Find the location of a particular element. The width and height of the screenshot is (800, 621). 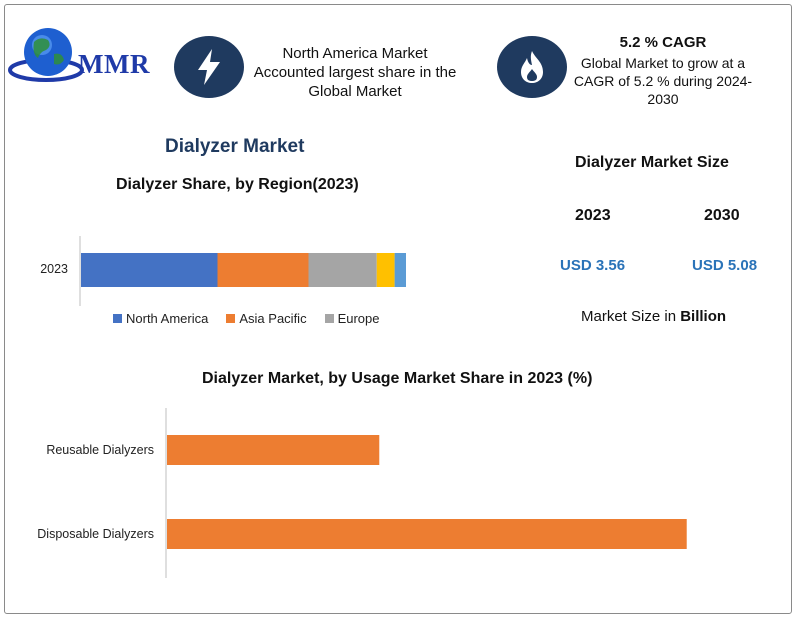

legend-label-north-america: North America is located at coordinates (167, 318).